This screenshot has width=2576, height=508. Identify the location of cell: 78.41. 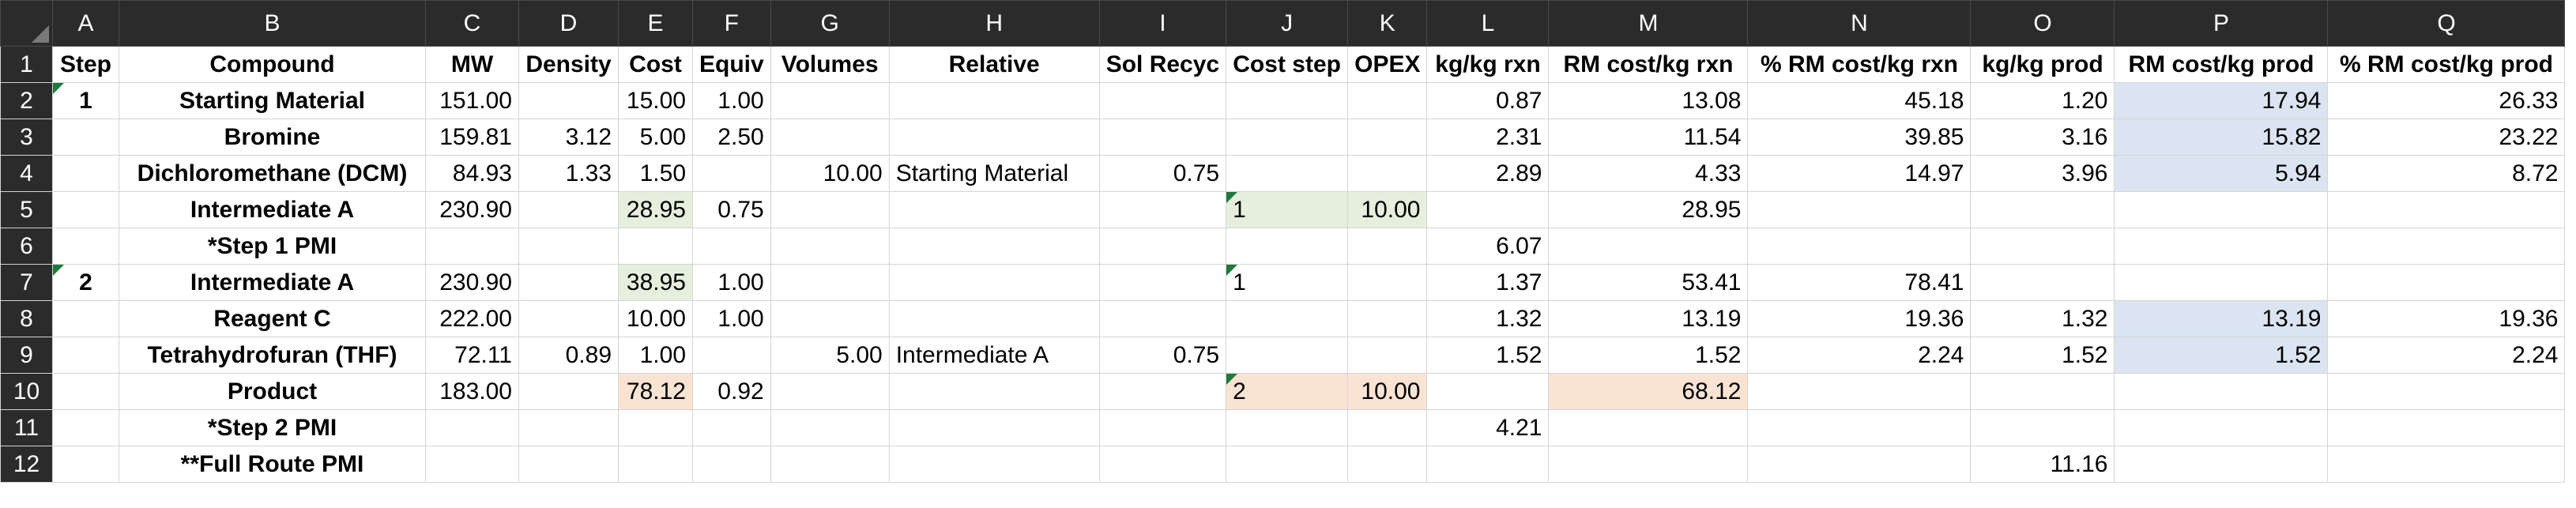
(1859, 282).